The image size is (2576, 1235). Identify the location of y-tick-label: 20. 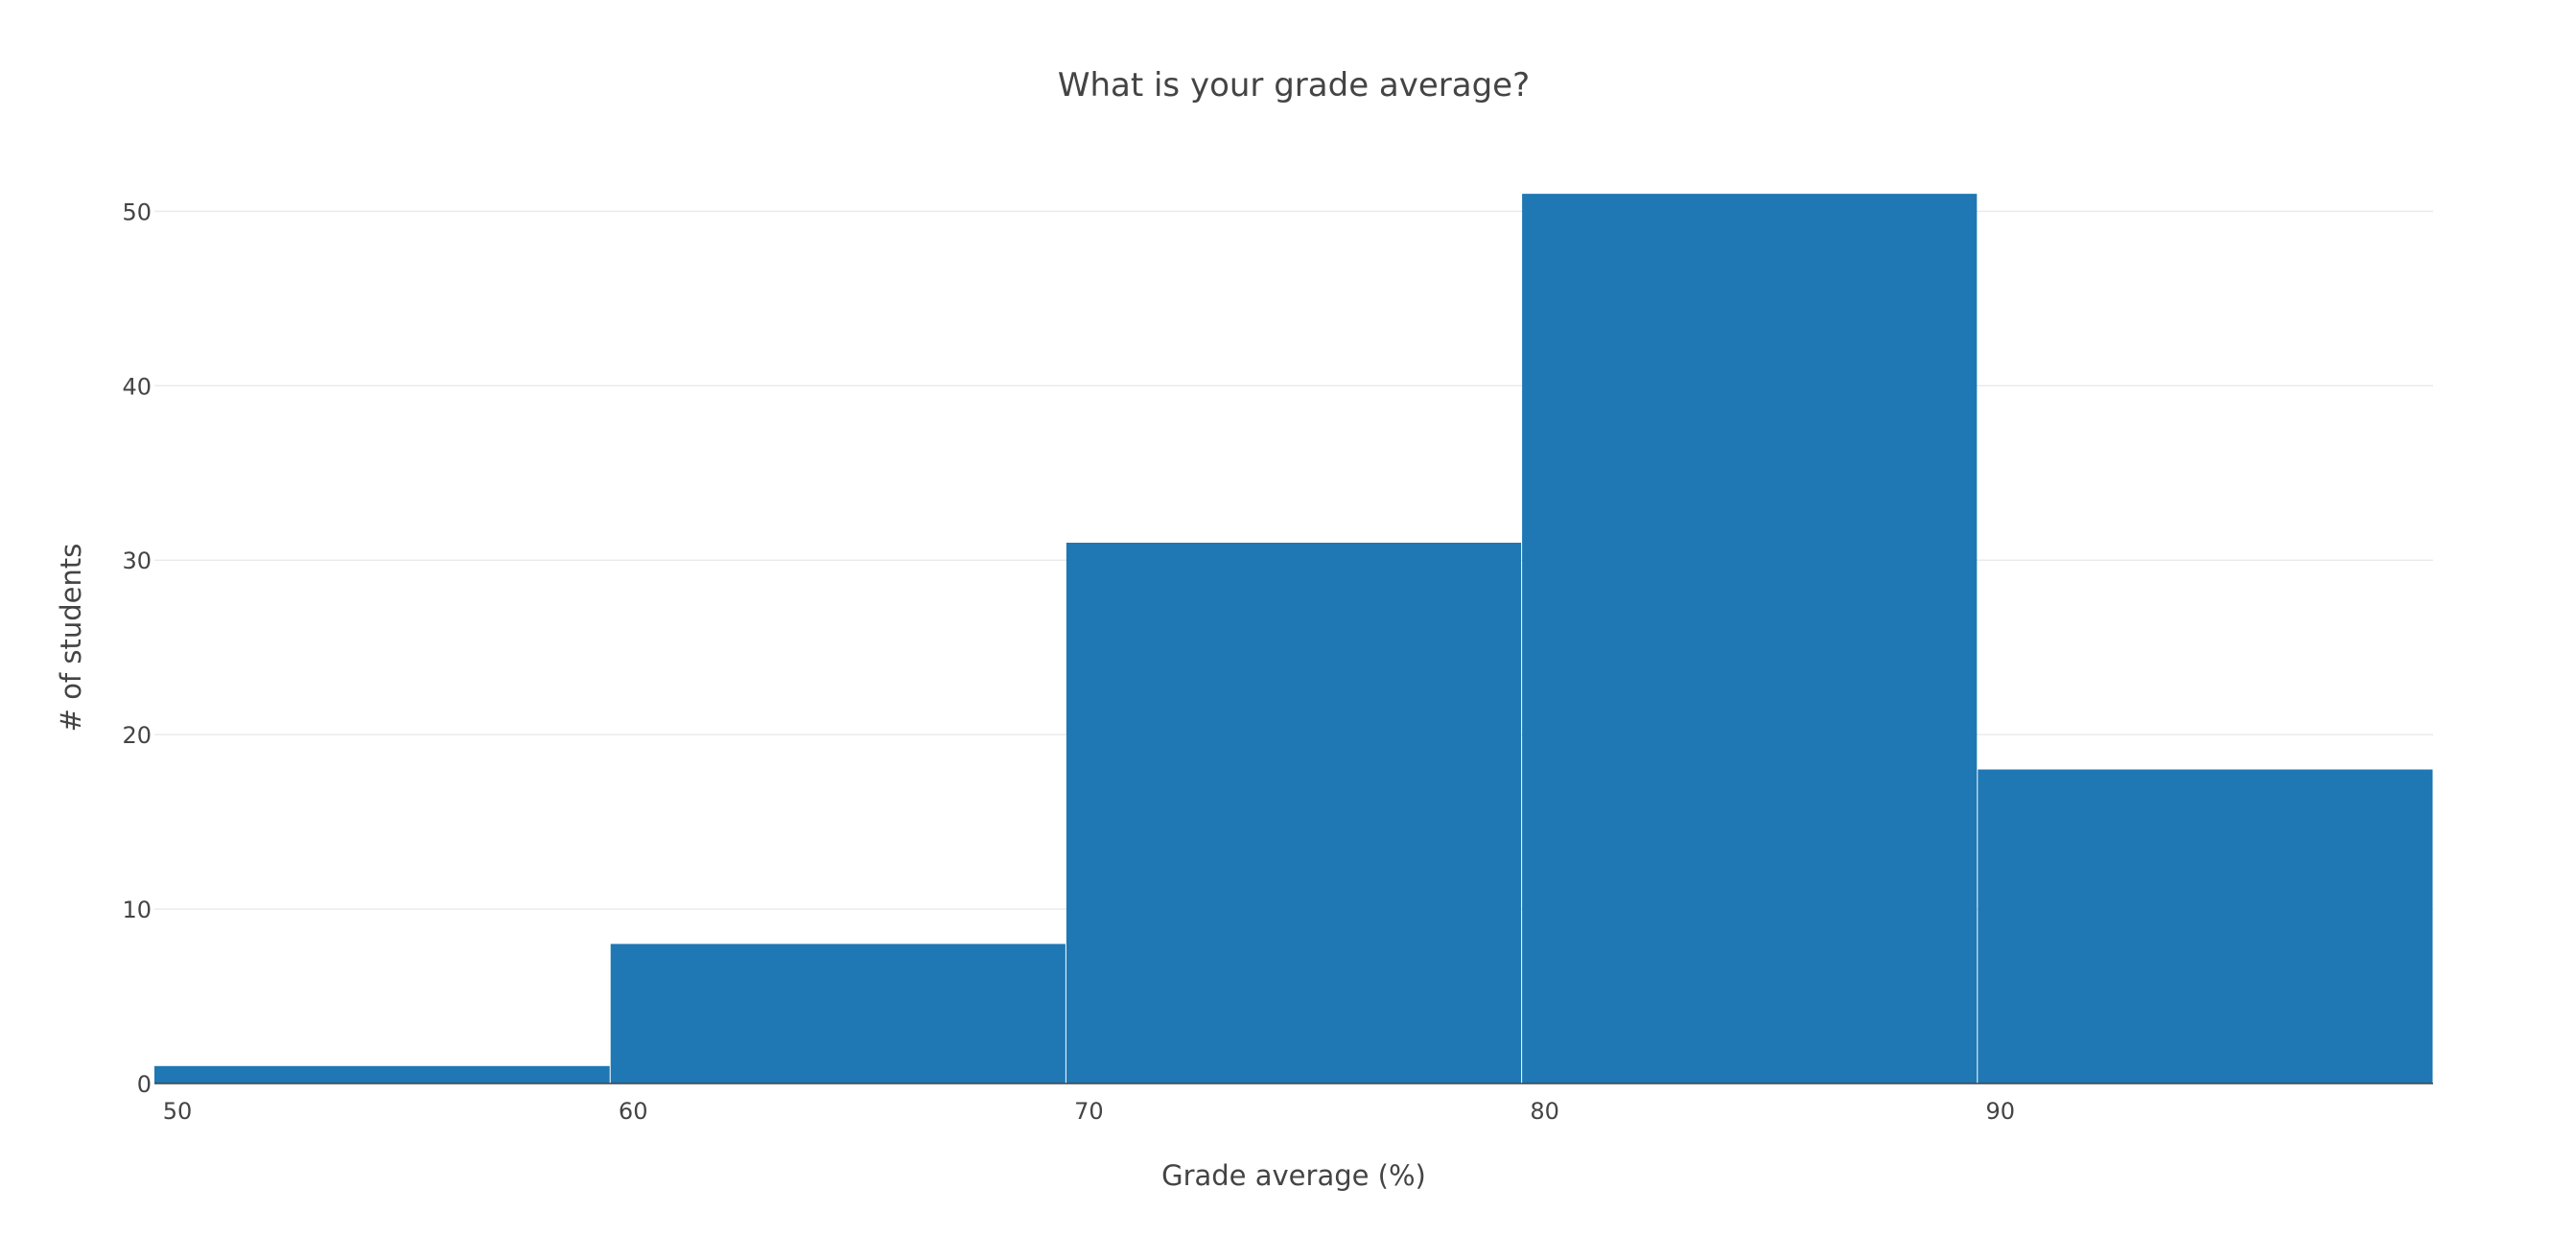
(137, 735).